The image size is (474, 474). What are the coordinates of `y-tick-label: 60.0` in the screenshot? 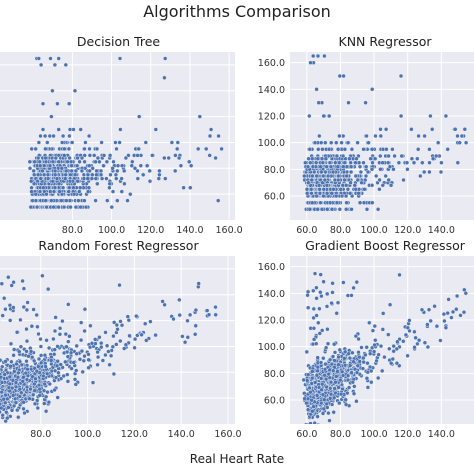 It's located at (274, 401).